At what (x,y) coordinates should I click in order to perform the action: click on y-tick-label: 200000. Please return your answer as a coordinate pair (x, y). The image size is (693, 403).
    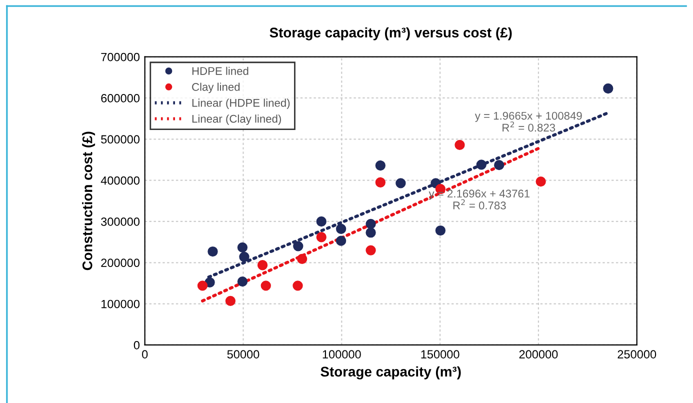
    Looking at the image, I should click on (120, 263).